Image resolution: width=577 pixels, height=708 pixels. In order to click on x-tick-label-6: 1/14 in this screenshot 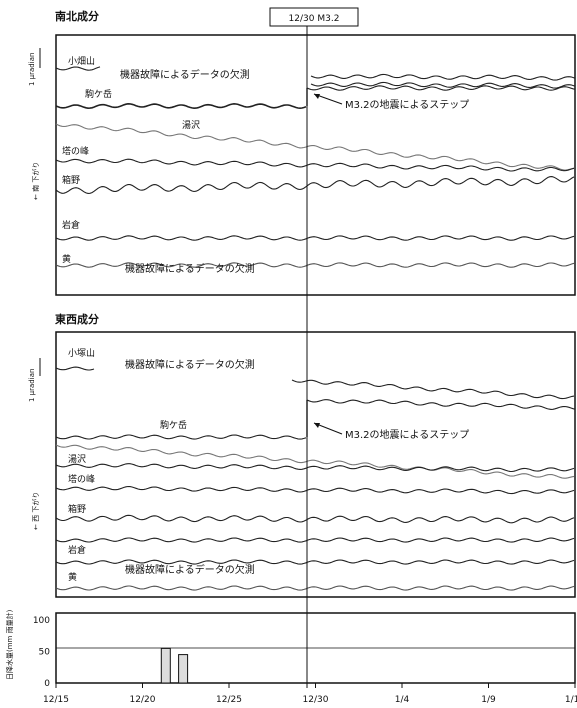, I will do `click(571, 700)`.